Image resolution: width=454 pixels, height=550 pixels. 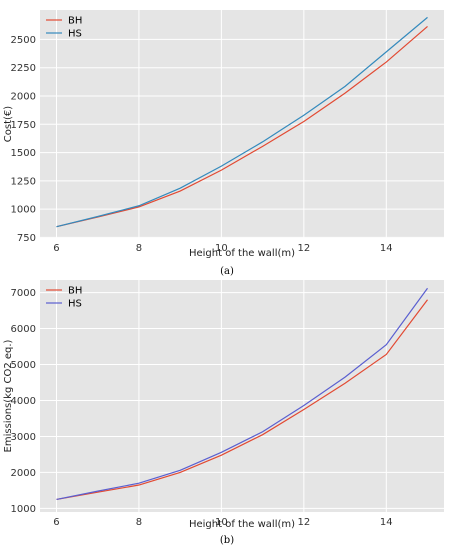 I want to click on y-tick-label: 6000, so click(x=23, y=329).